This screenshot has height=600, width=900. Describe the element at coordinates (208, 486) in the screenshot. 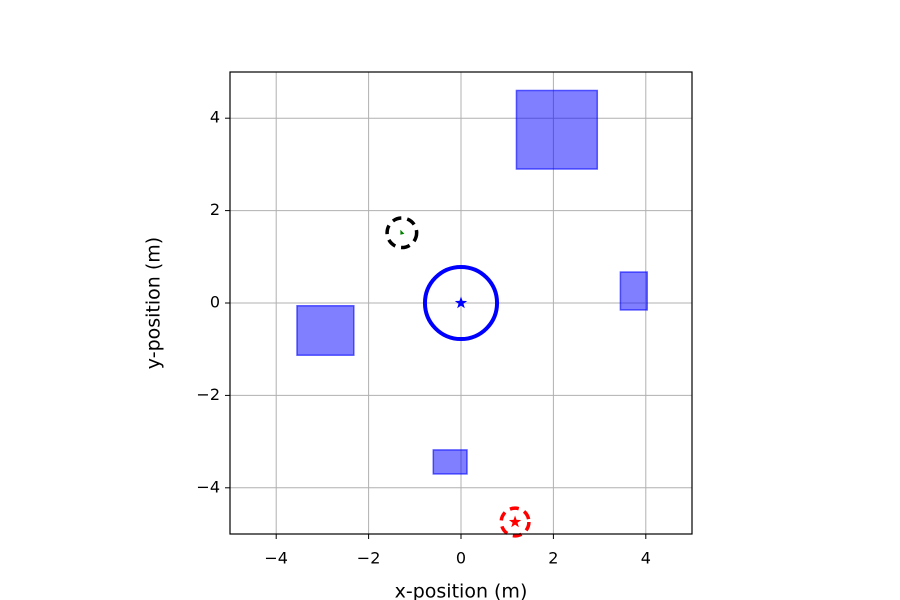

I see `y-tick-label: −4` at that location.